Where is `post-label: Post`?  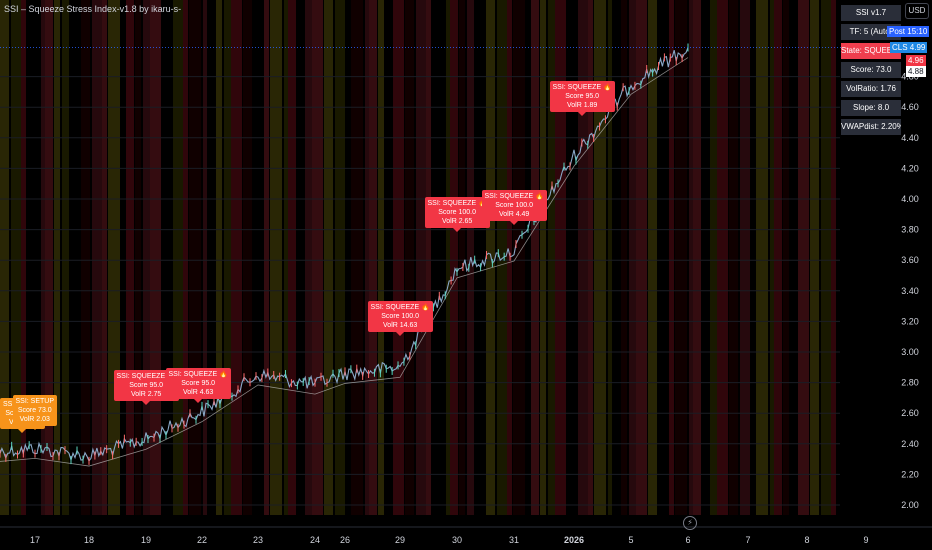 post-label: Post is located at coordinates (897, 31).